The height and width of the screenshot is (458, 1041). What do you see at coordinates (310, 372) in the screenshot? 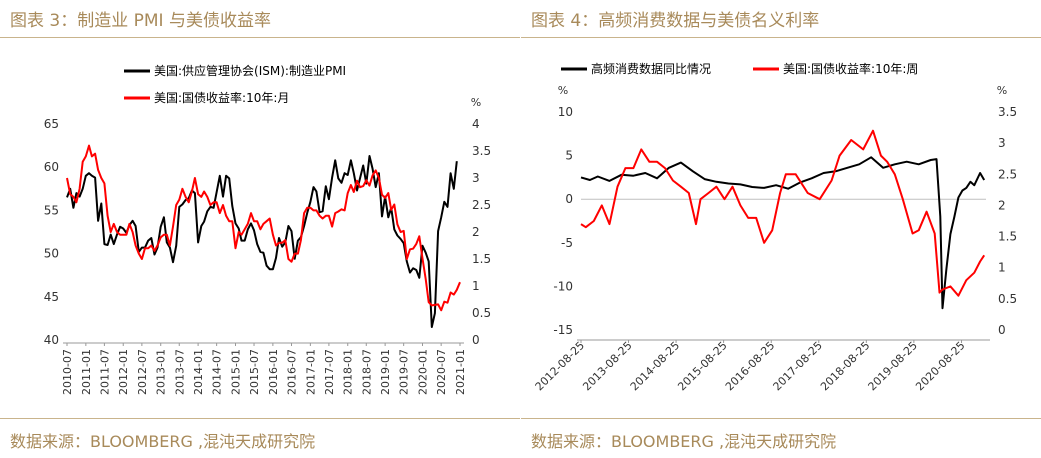
I see `x-axis-tick-label: 2017-01` at bounding box center [310, 372].